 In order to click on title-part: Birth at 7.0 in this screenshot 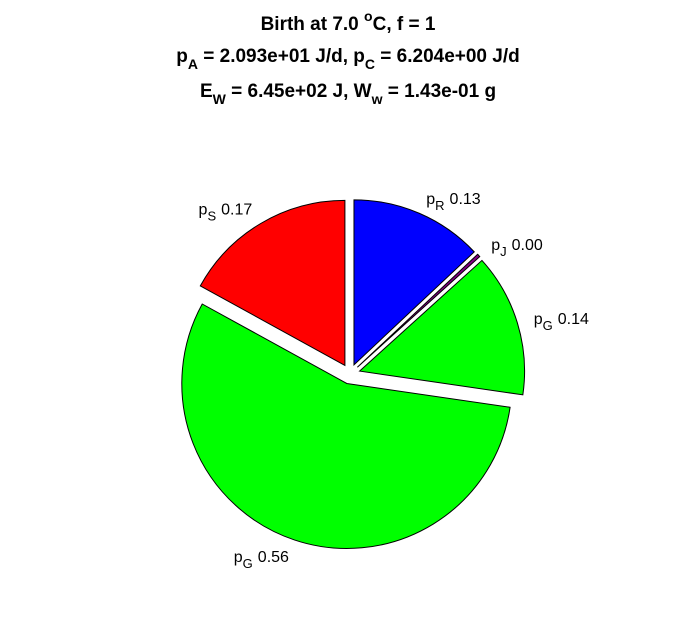, I will do `click(312, 24)`.